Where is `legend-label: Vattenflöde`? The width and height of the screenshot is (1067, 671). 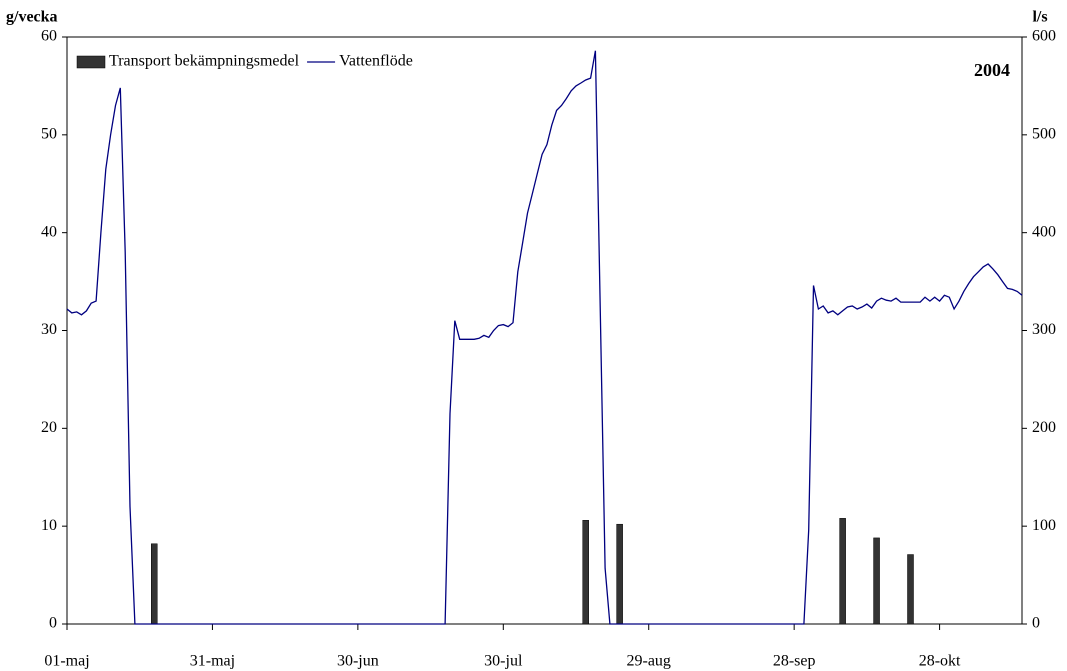 legend-label: Vattenflöde is located at coordinates (376, 61).